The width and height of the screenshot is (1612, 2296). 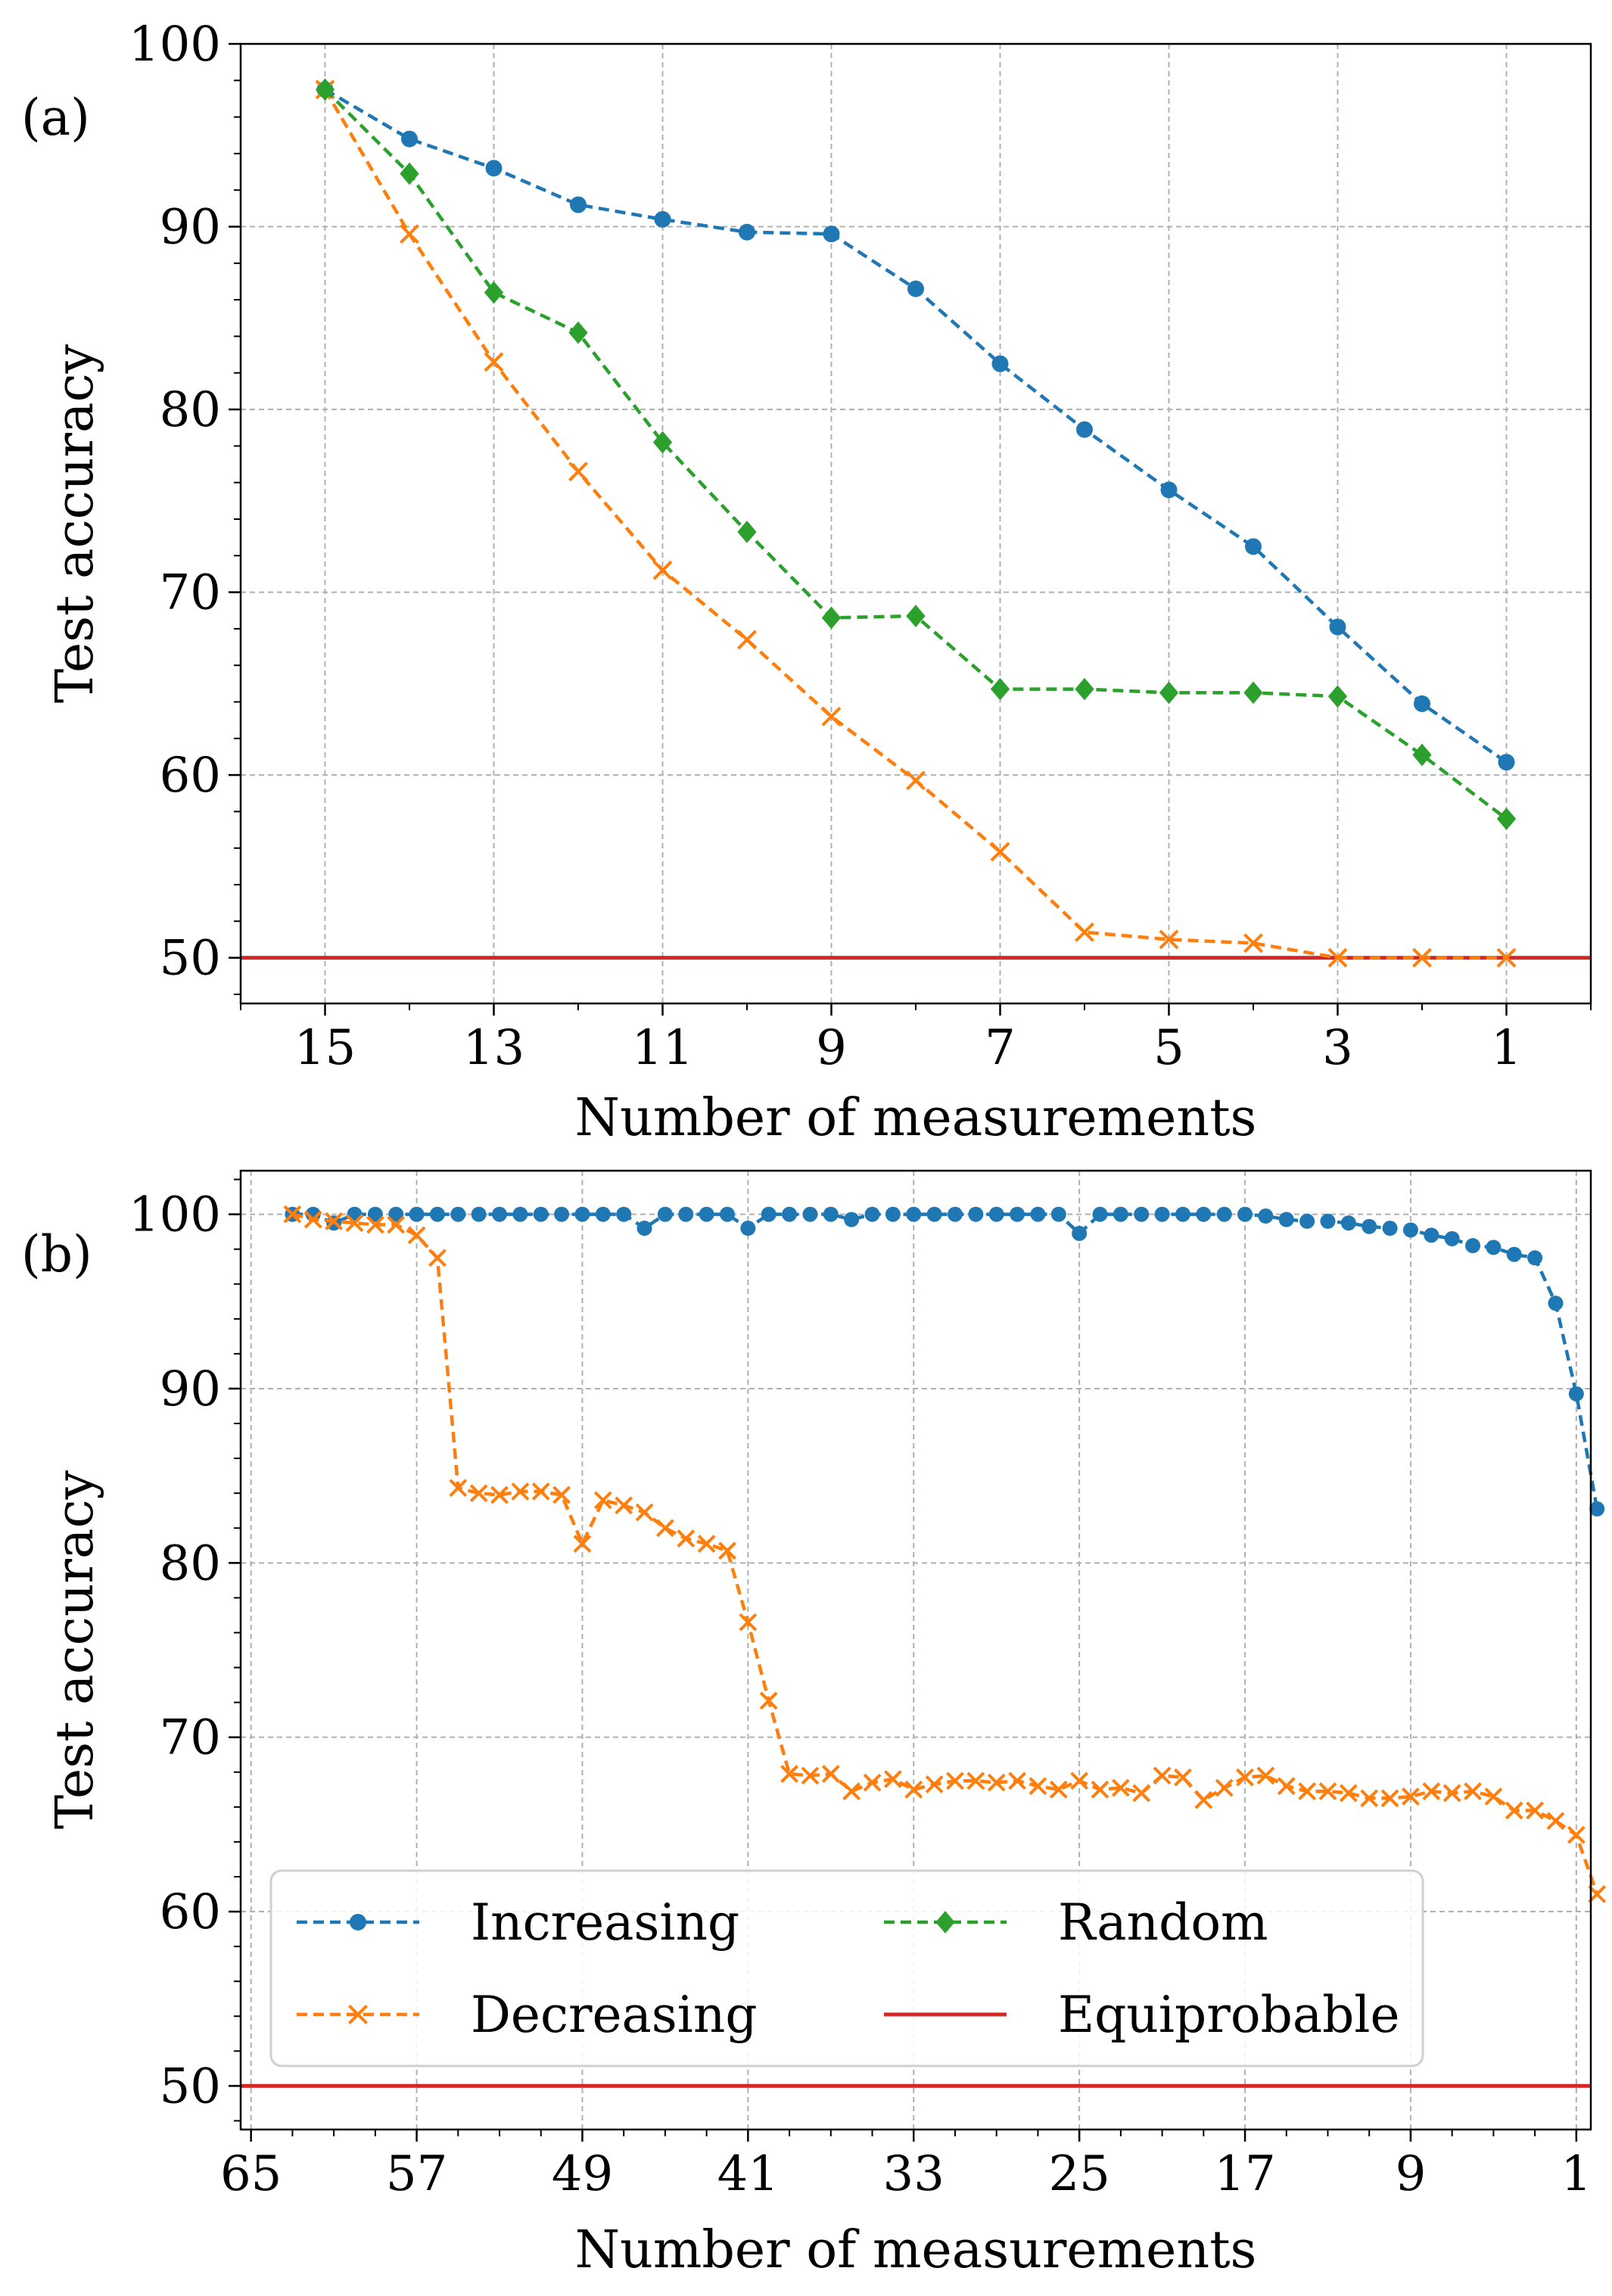 What do you see at coordinates (190, 410) in the screenshot?
I see `y-tick-label: 80` at bounding box center [190, 410].